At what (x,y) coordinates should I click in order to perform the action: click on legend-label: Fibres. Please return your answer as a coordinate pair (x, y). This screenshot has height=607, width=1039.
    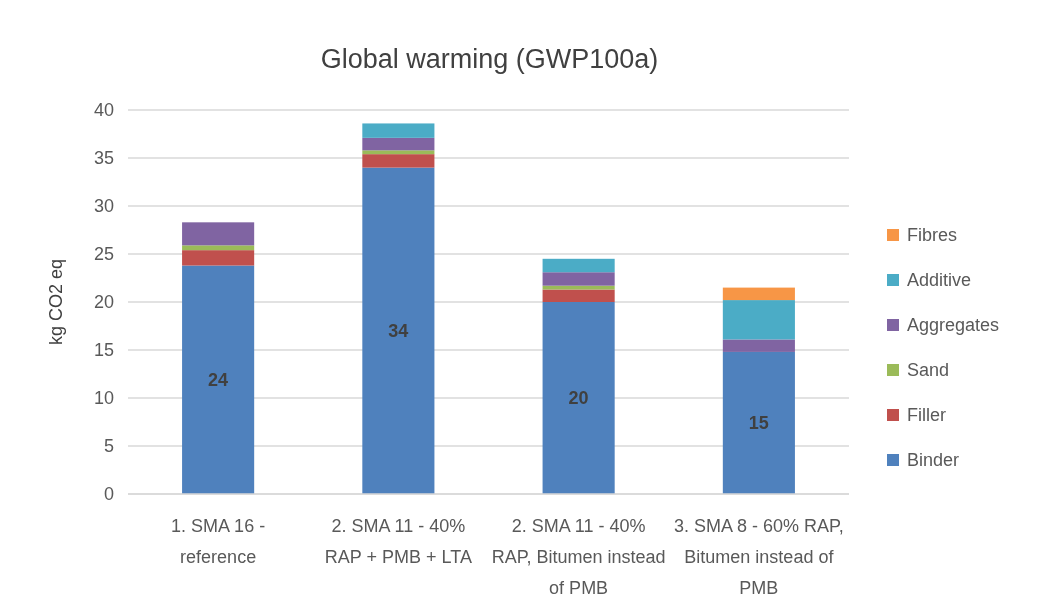
    Looking at the image, I should click on (932, 235).